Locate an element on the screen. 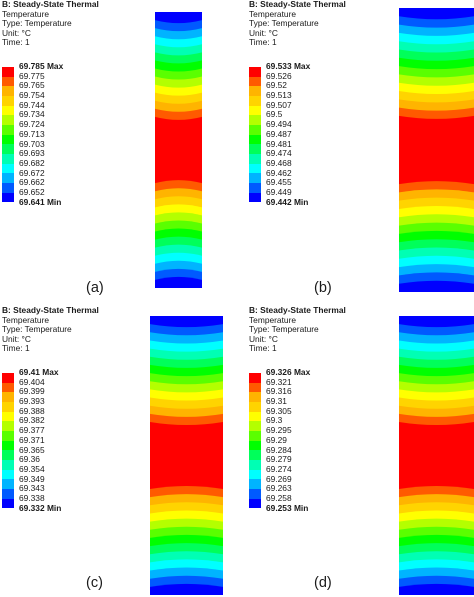  legend-label: 69.284 is located at coordinates (279, 449).